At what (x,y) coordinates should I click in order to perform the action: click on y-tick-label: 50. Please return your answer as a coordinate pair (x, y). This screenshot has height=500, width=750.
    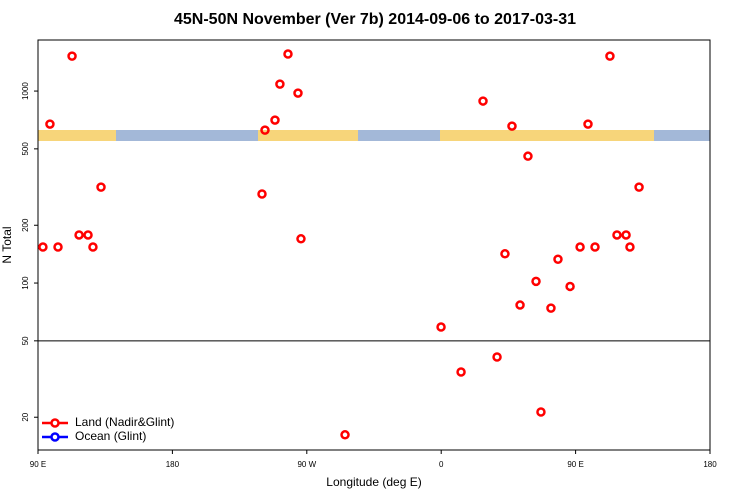
    Looking at the image, I should click on (25, 340).